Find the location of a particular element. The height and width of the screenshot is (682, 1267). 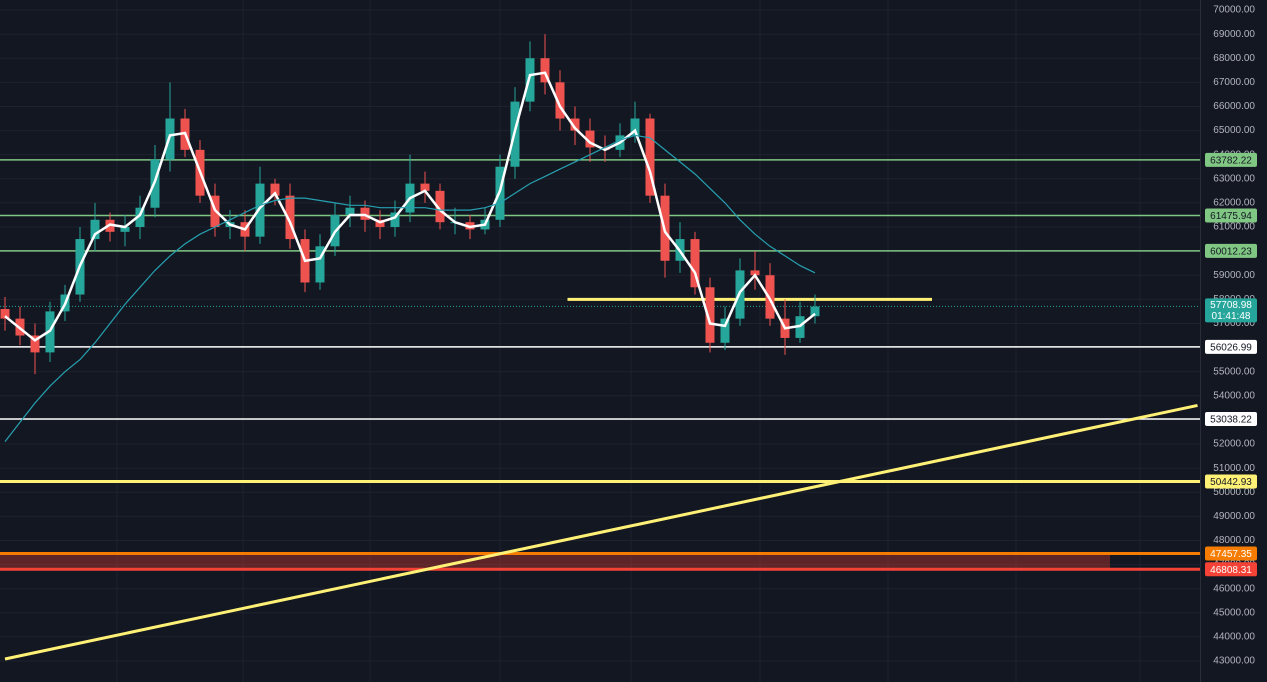

y-tick-label: 61000.00 is located at coordinates (1234, 227).